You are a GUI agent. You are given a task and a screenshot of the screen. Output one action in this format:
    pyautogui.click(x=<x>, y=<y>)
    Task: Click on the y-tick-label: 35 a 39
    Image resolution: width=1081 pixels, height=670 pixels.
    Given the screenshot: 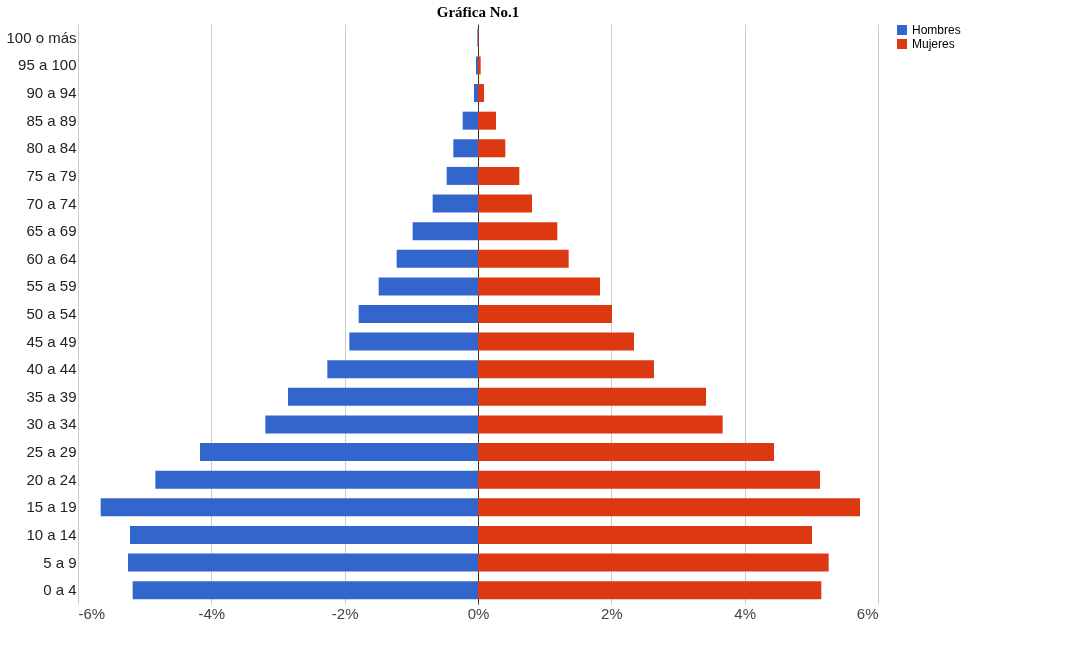 What is the action you would take?
    pyautogui.click(x=51, y=396)
    